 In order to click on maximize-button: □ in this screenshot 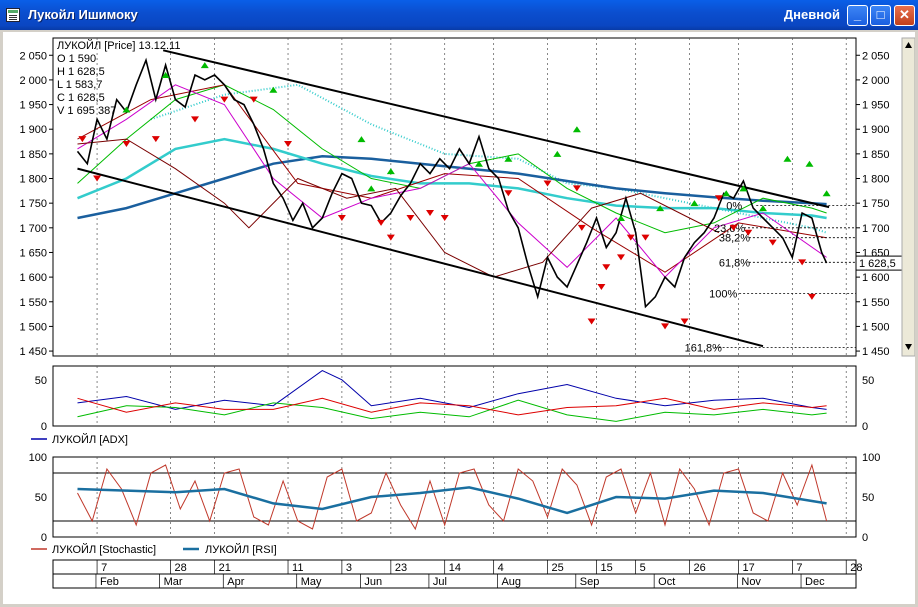, I will do `click(880, 15)`.